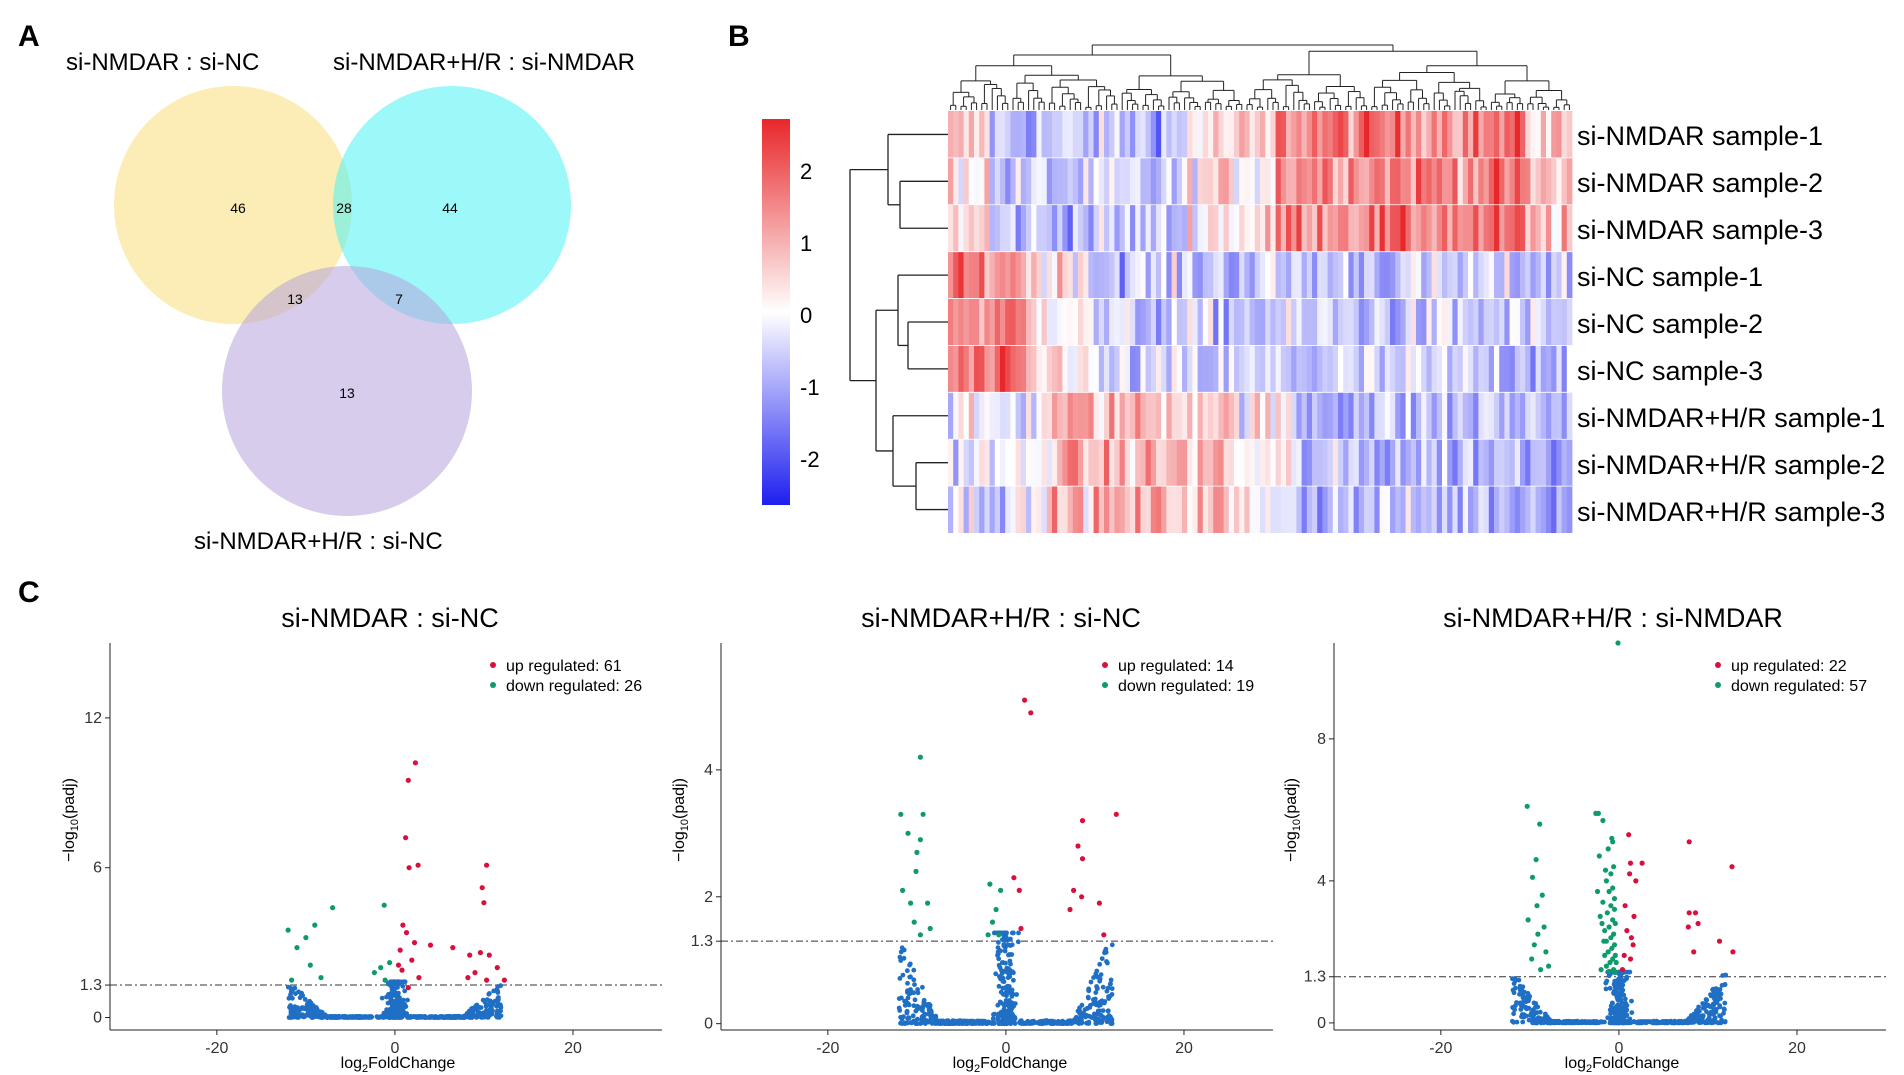 The height and width of the screenshot is (1075, 1904). Describe the element at coordinates (1178, 676) in the screenshot. I see `volcano-legend: up regulated: 14 down regulated: 19` at that location.